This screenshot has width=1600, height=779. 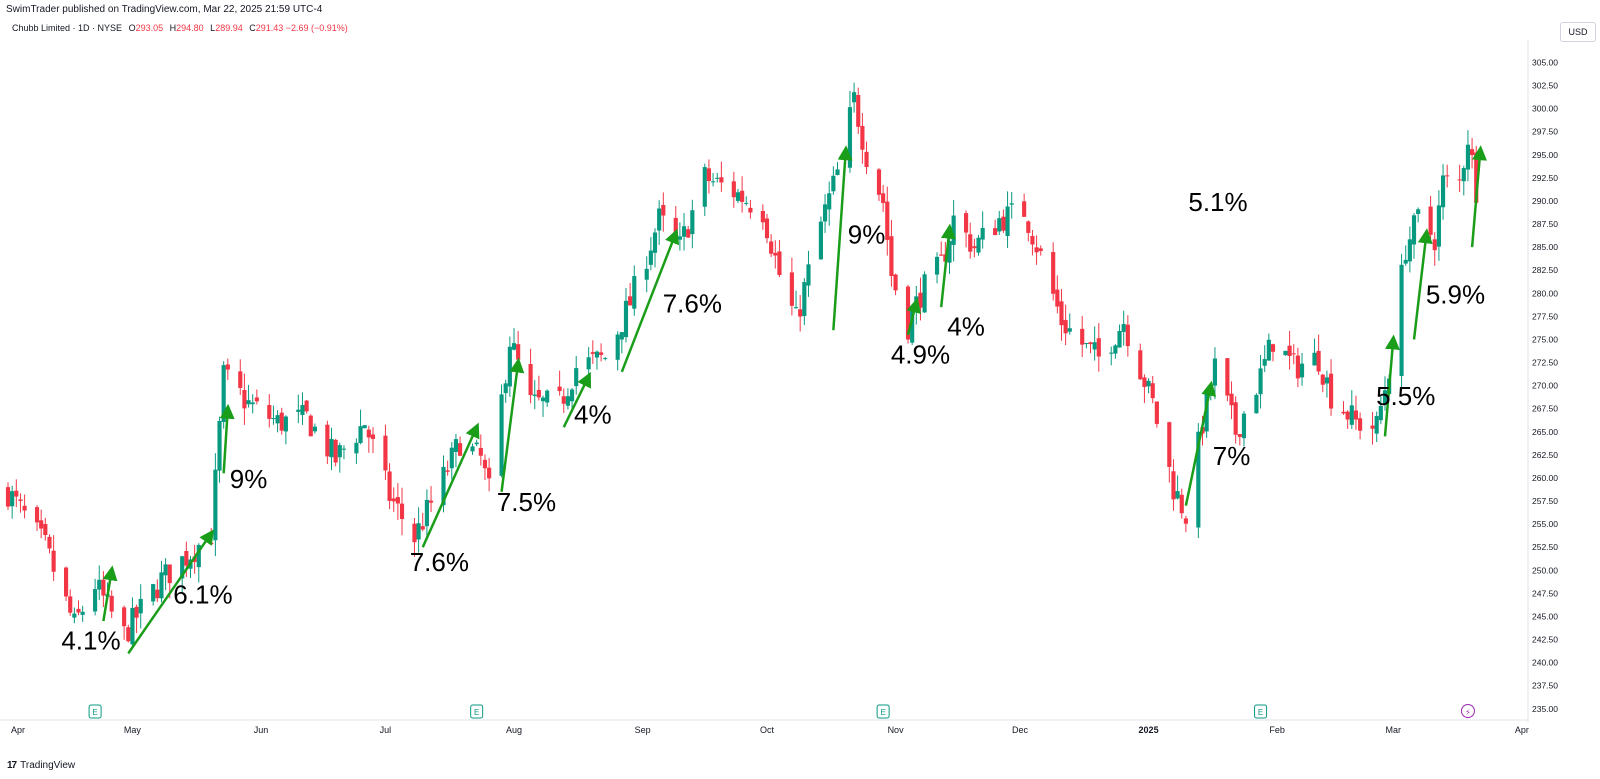 What do you see at coordinates (593, 414) in the screenshot?
I see `percent-gain-label: 4%` at bounding box center [593, 414].